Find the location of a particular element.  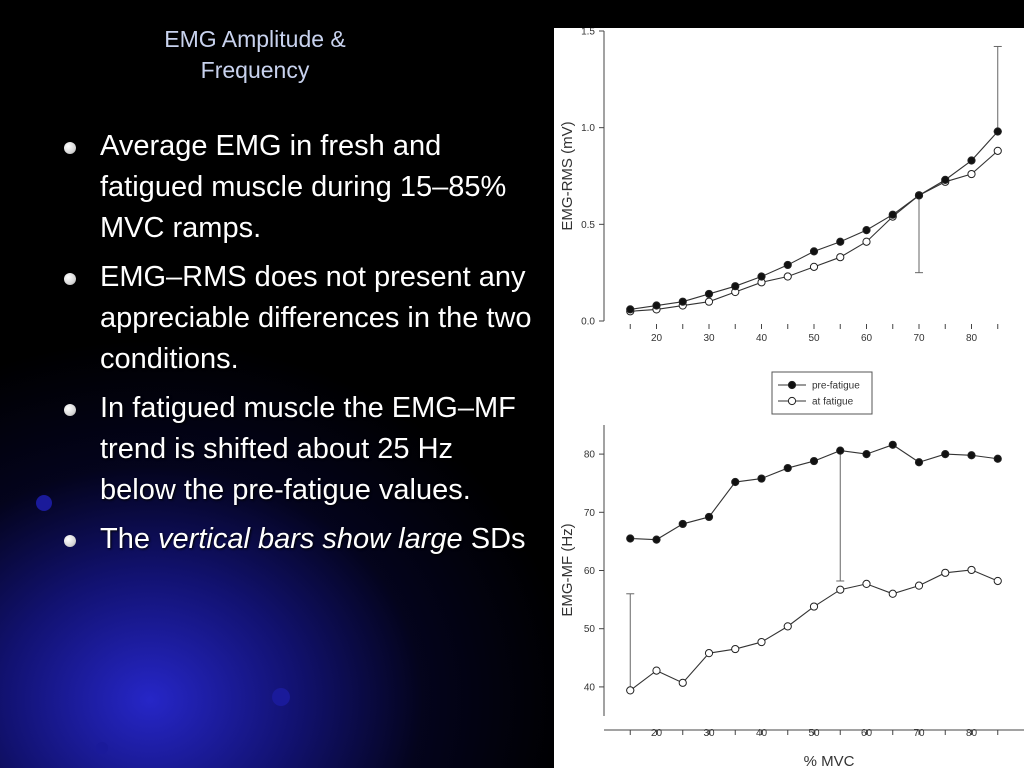

y-tick-label: 0.5 is located at coordinates (588, 225).